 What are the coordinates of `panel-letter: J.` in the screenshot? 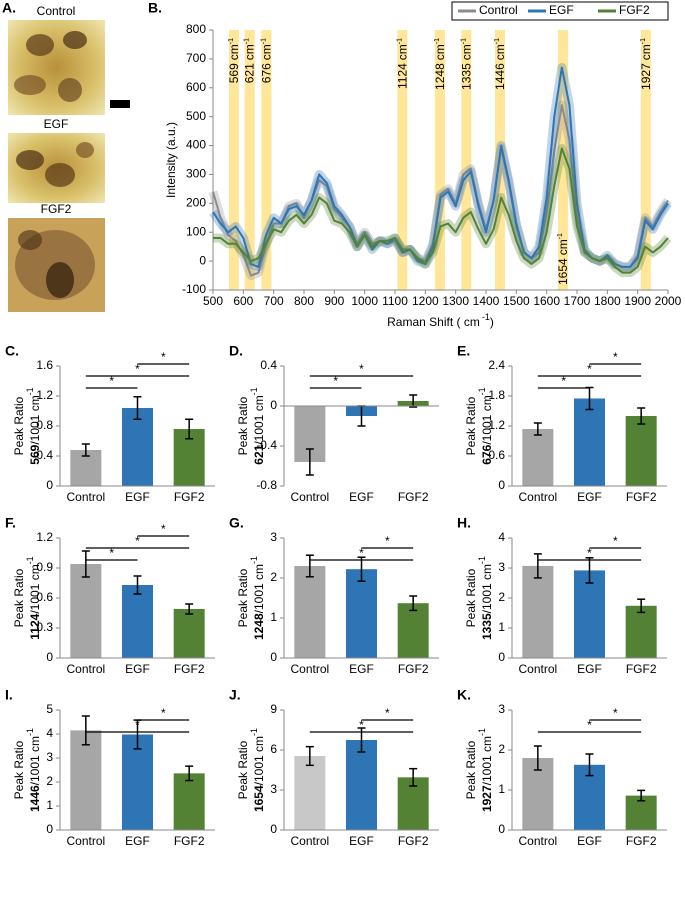 It's located at (235, 695).